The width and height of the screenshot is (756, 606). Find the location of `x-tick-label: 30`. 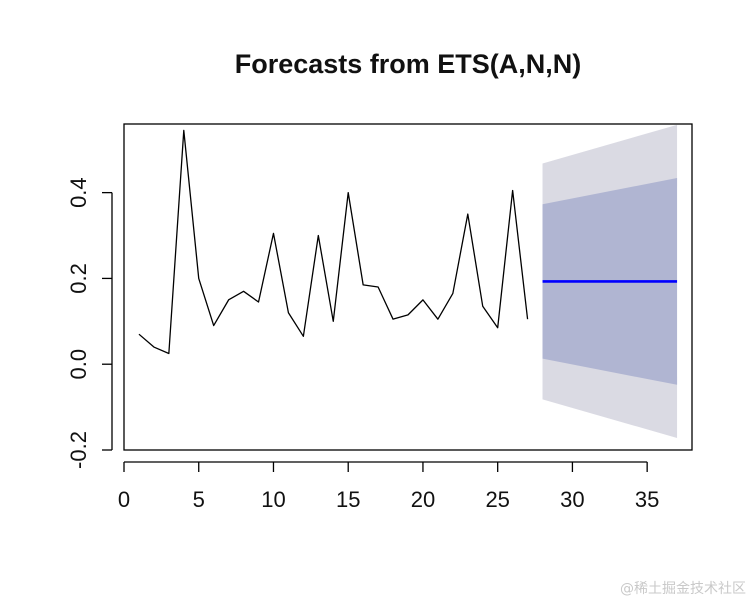

x-tick-label: 30 is located at coordinates (572, 499).